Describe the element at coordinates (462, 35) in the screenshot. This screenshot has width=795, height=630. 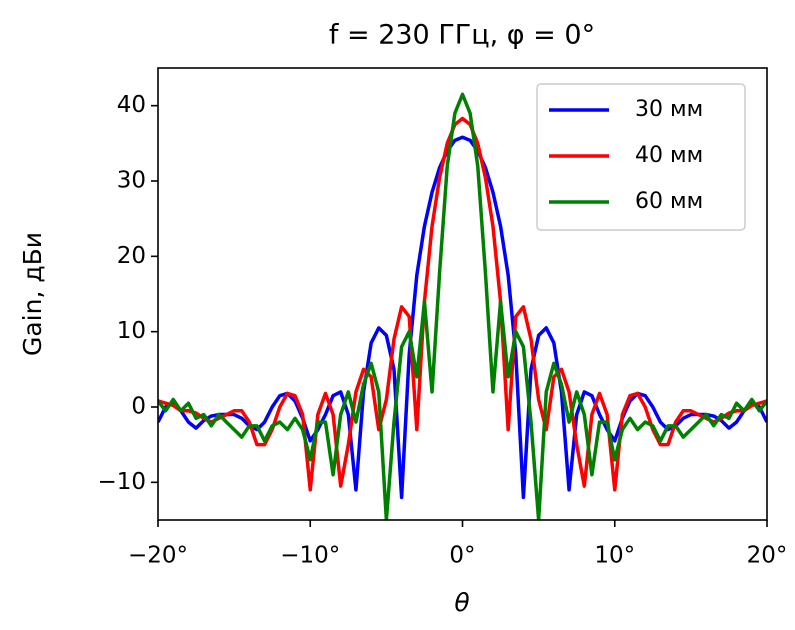
I see `chart-title: f = 230 ГГц, φ = 0°` at that location.